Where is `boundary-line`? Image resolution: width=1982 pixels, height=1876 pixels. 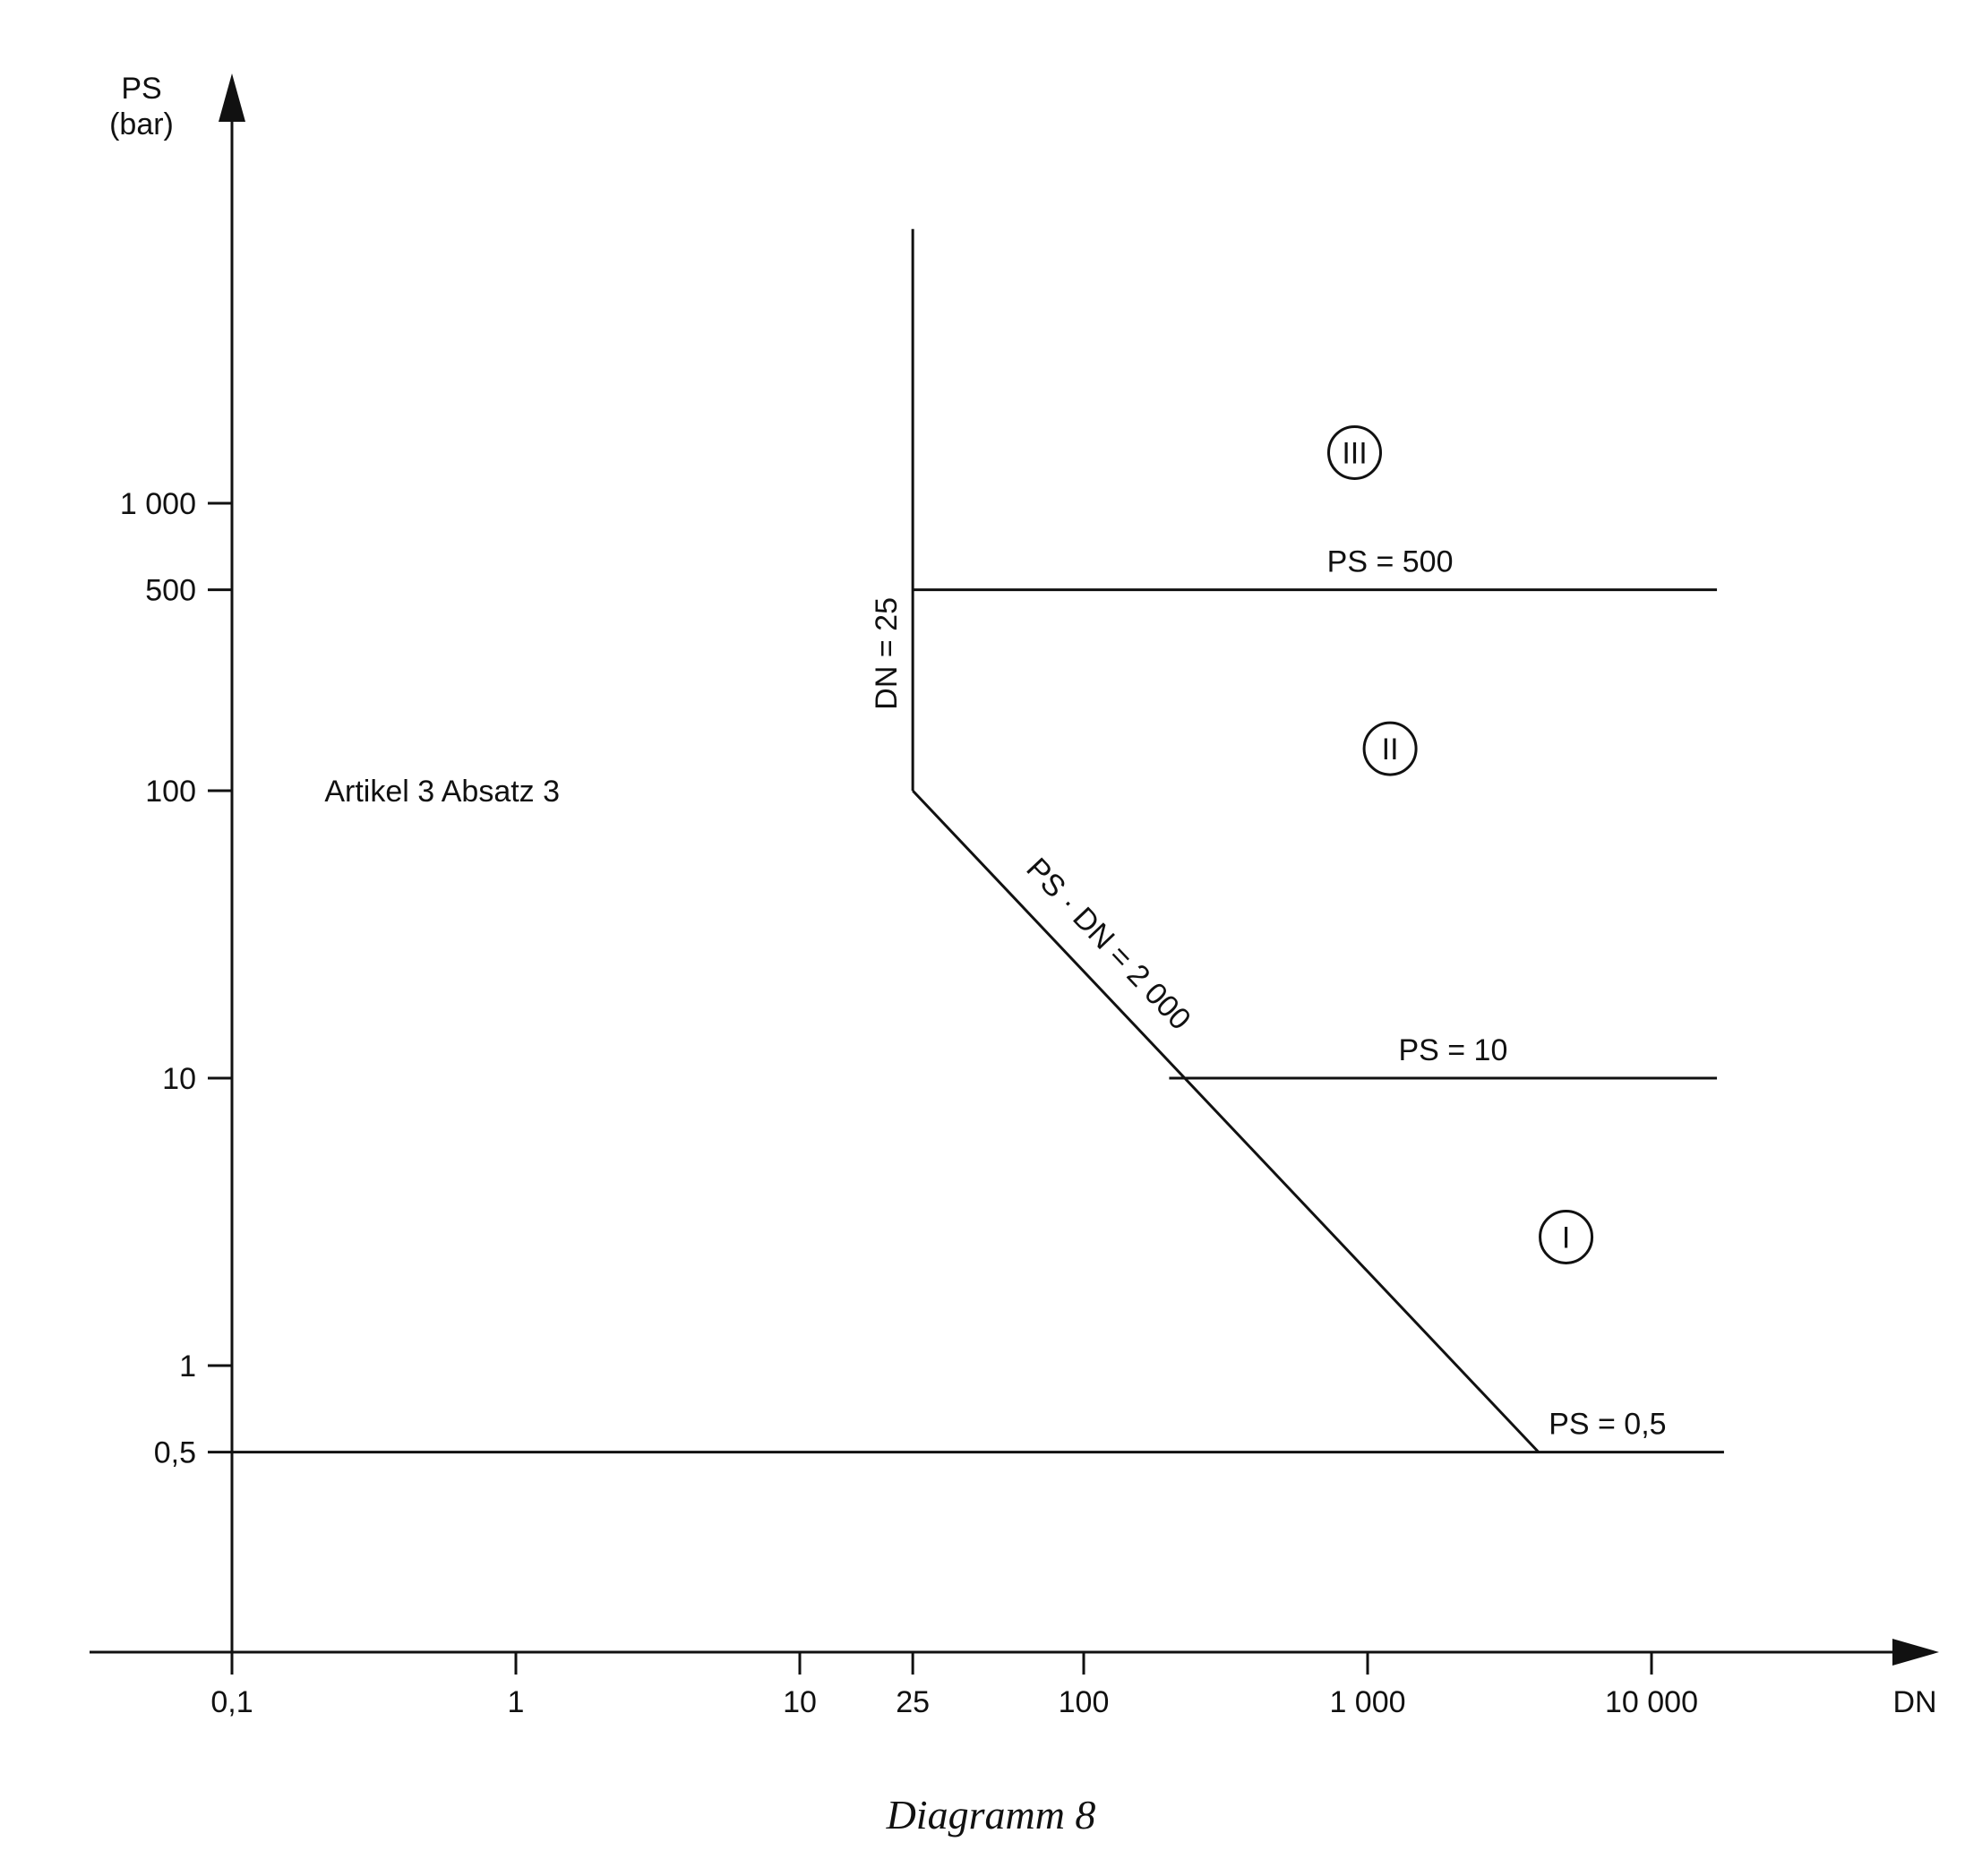 boundary-line is located at coordinates (1226, 1121).